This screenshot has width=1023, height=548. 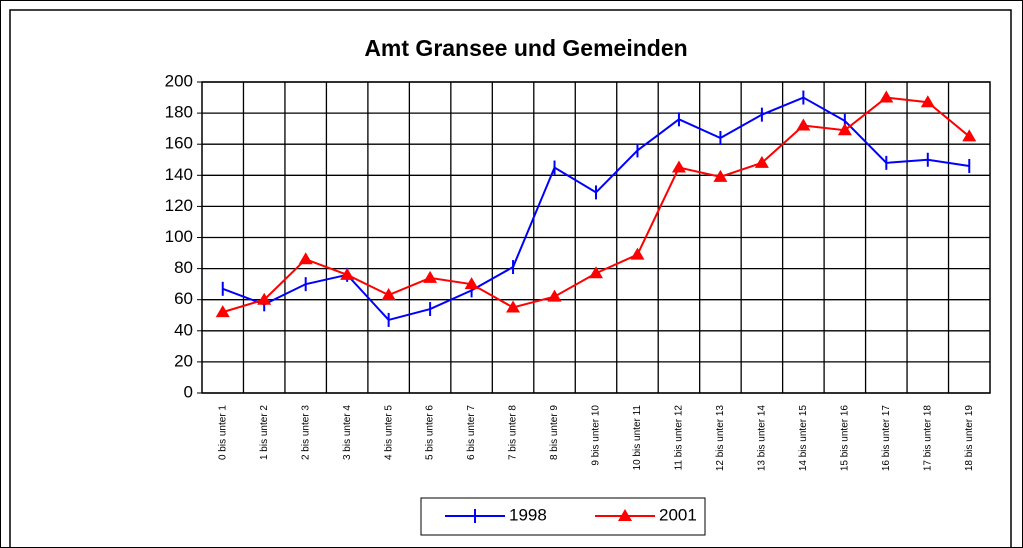 I want to click on y-tick-label: 100, so click(x=179, y=236).